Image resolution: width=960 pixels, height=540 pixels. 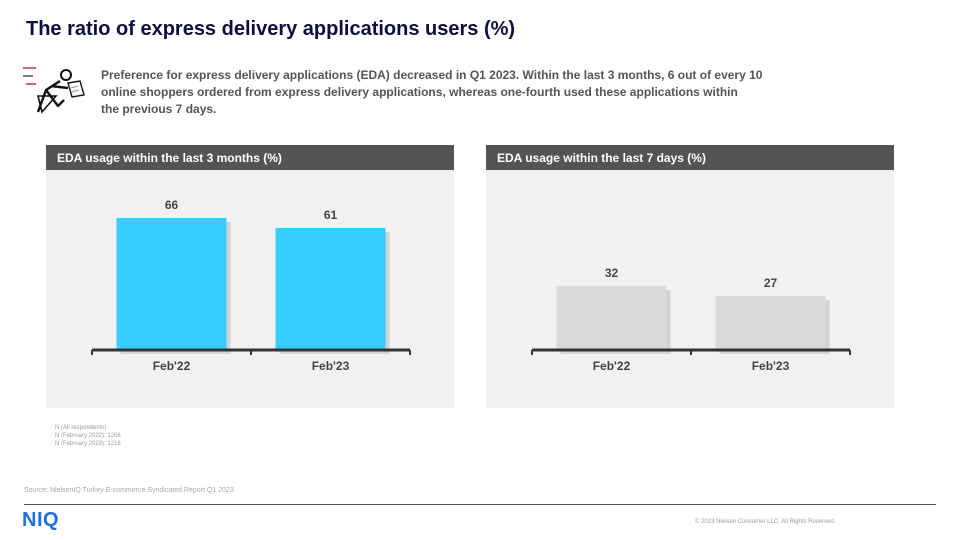 I want to click on footnote-line: N (February 2022): 1206, so click(x=88, y=436).